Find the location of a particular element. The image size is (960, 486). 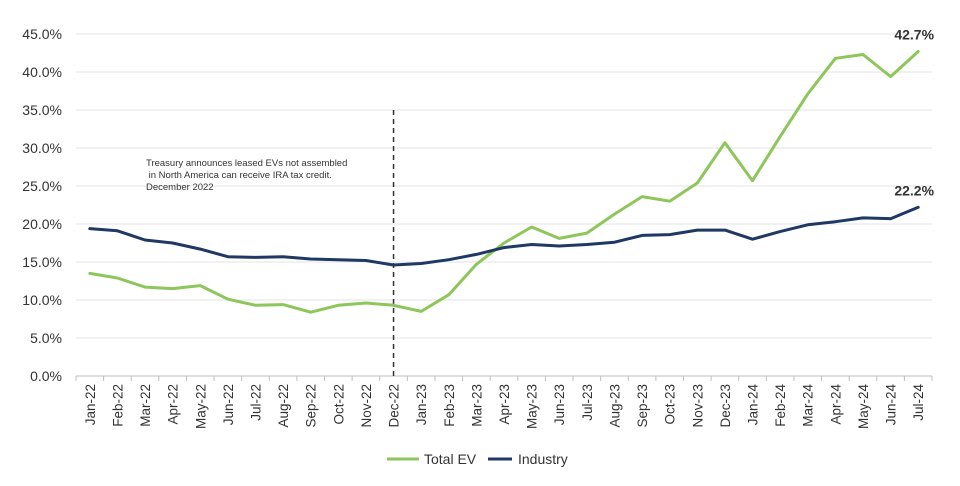

x-tick-label: Oct-23 is located at coordinates (670, 404).